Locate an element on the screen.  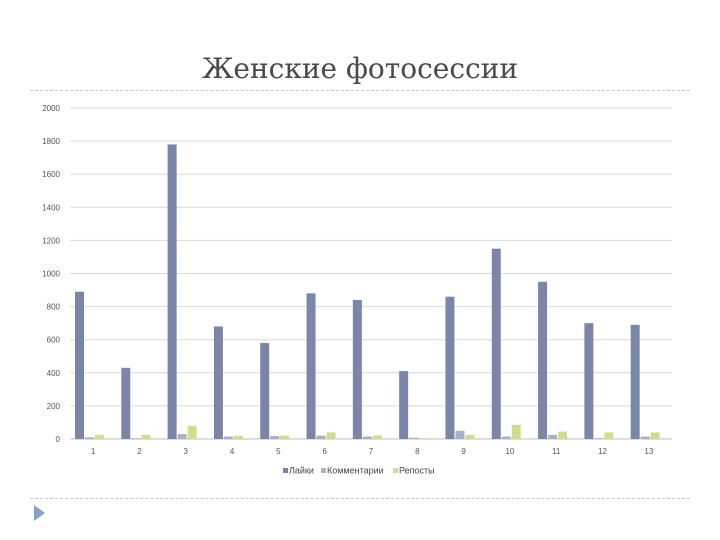
y-tick-label: 1600 is located at coordinates (51, 174).